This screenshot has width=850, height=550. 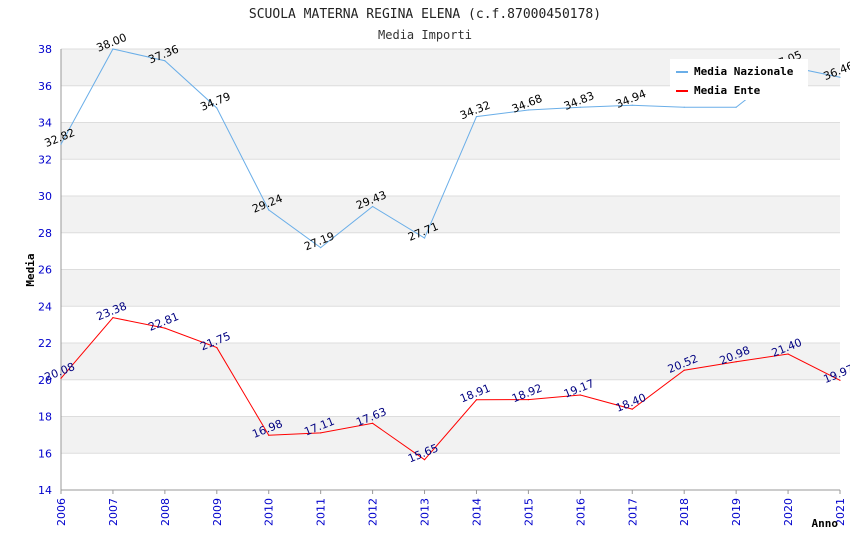 What do you see at coordinates (840, 512) in the screenshot?
I see `x-tick-label: 2021` at bounding box center [840, 512].